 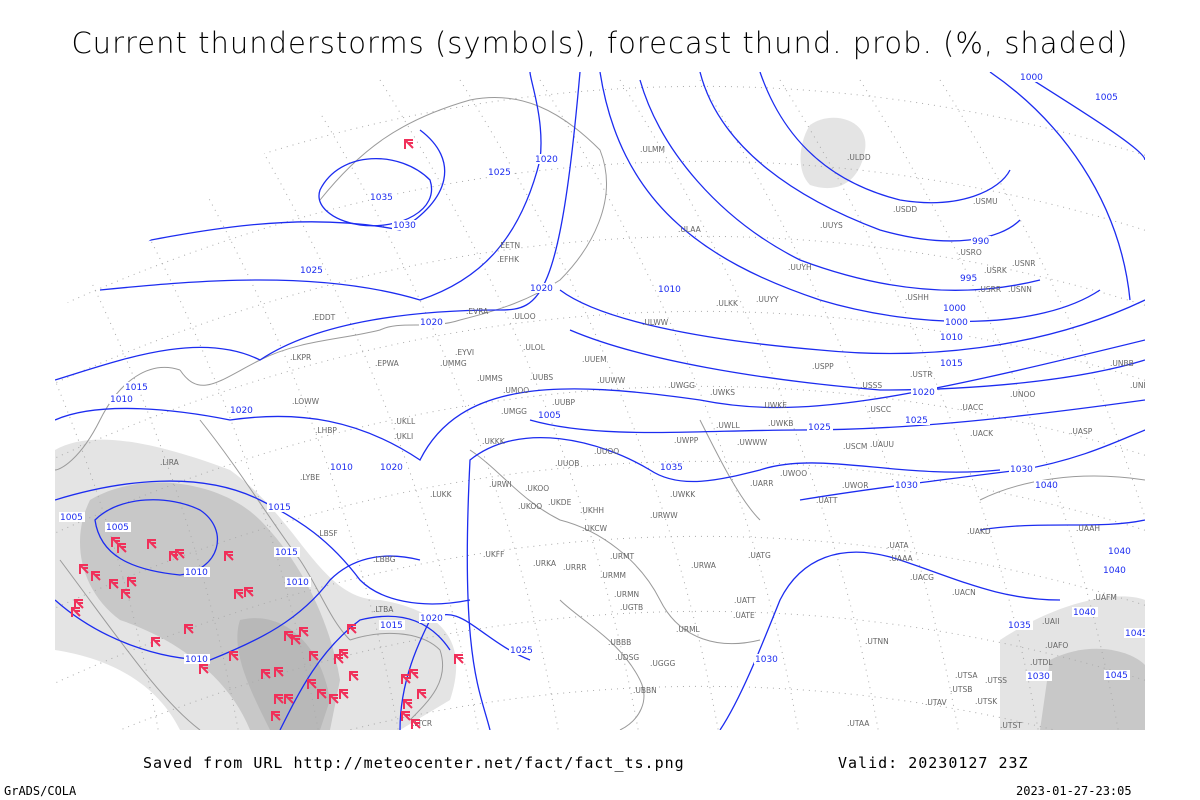 I want to click on station-label: .UASP, so click(x=1081, y=431).